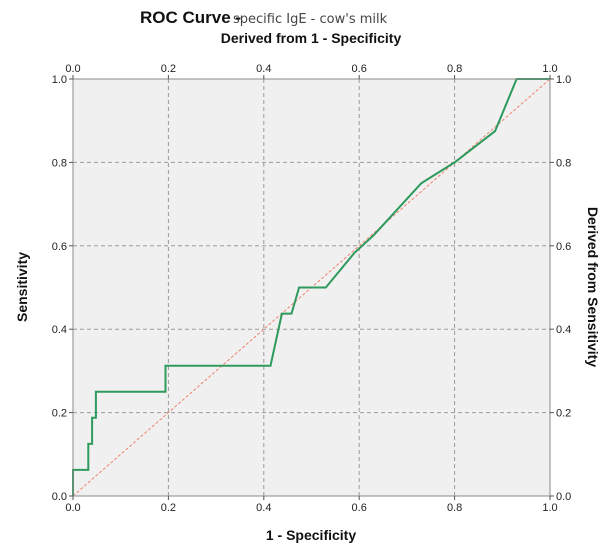  Describe the element at coordinates (59, 497) in the screenshot. I see `y-tick-label: 0.0` at that location.